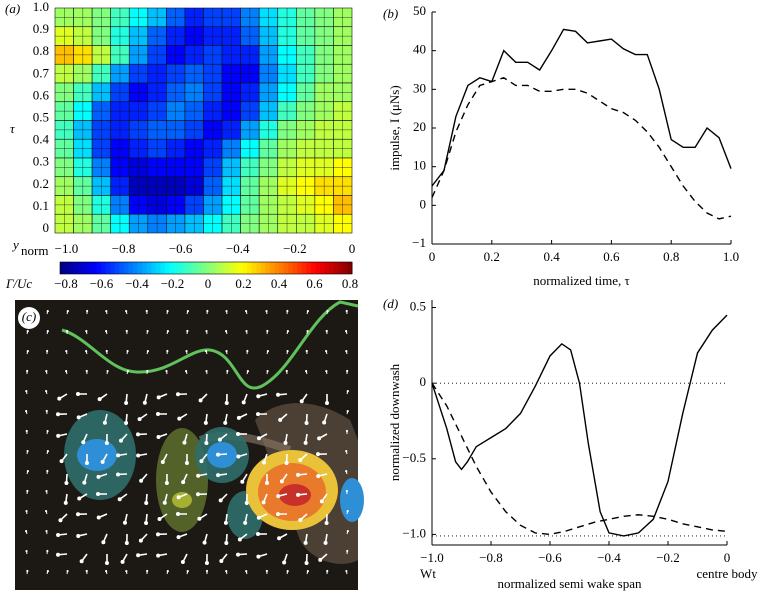  I want to click on colorbar-tick-label: 0.6, so click(314, 283).